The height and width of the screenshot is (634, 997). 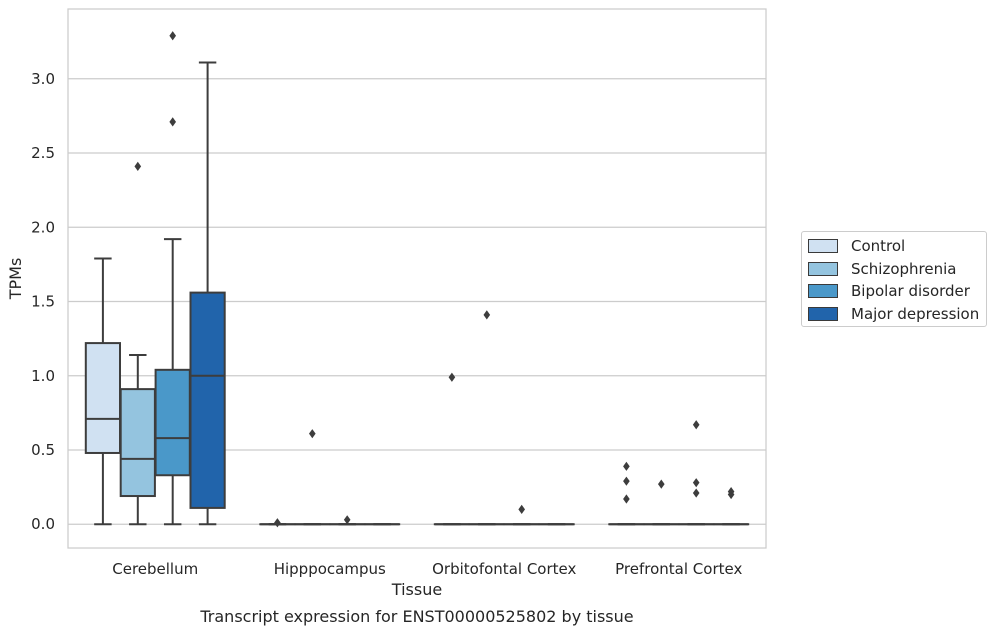 What do you see at coordinates (661, 502) in the screenshot?
I see `box-schizophrenia-prefrontal-cortex` at bounding box center [661, 502].